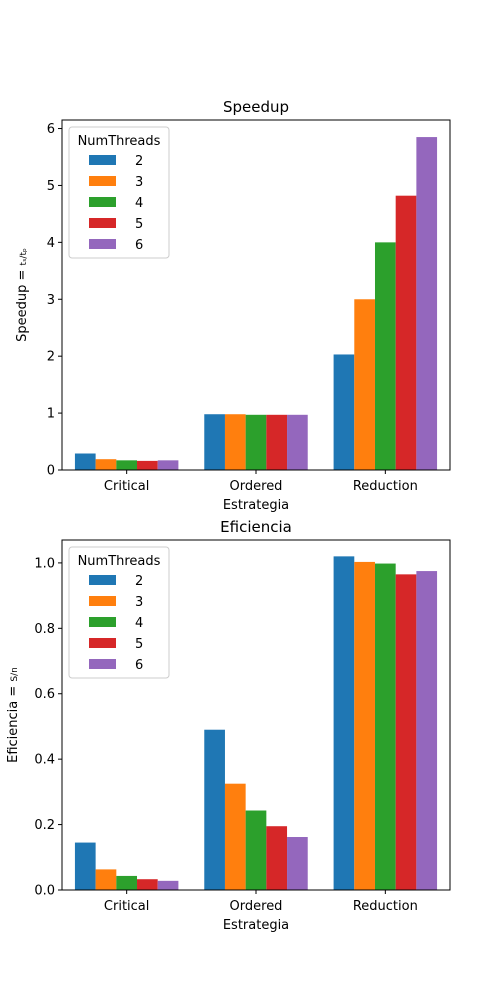  What do you see at coordinates (44, 760) in the screenshot?
I see `y-tick-label: 0.4` at bounding box center [44, 760].